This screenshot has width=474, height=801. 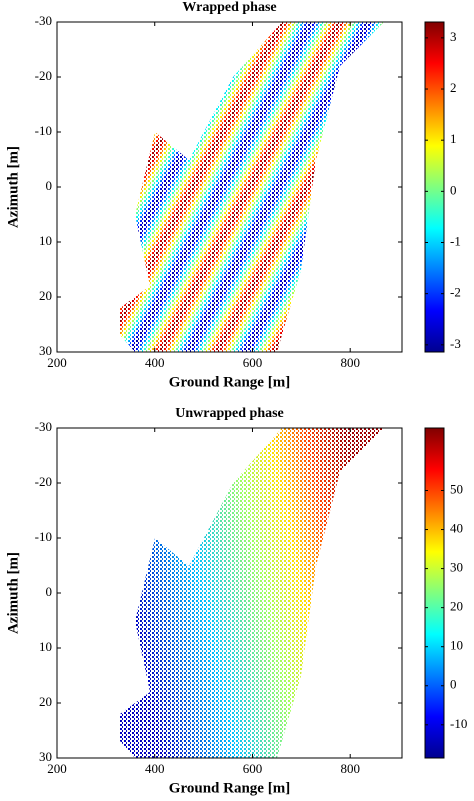 What do you see at coordinates (456, 488) in the screenshot?
I see `colorbar-tick-label: 50` at bounding box center [456, 488].